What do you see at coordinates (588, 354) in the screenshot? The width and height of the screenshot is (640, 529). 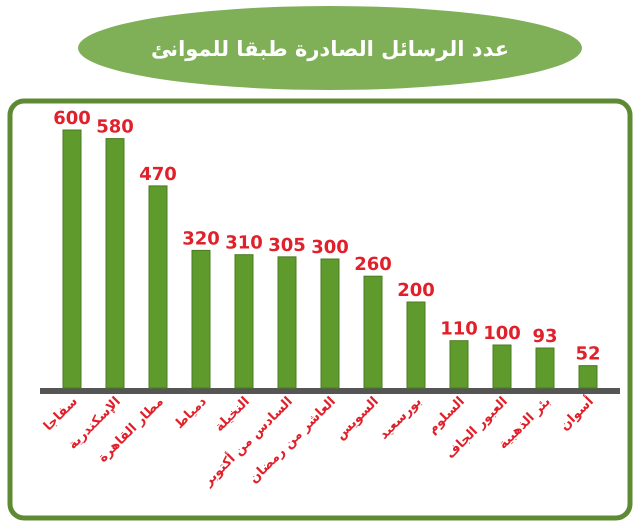 I see `data-label: 52` at bounding box center [588, 354].